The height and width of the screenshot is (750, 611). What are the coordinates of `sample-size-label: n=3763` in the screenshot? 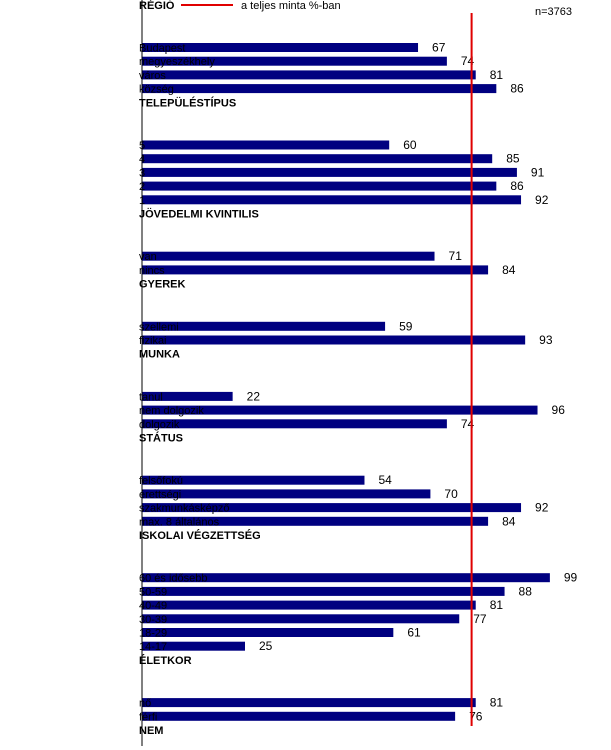 It's located at (553, 12).